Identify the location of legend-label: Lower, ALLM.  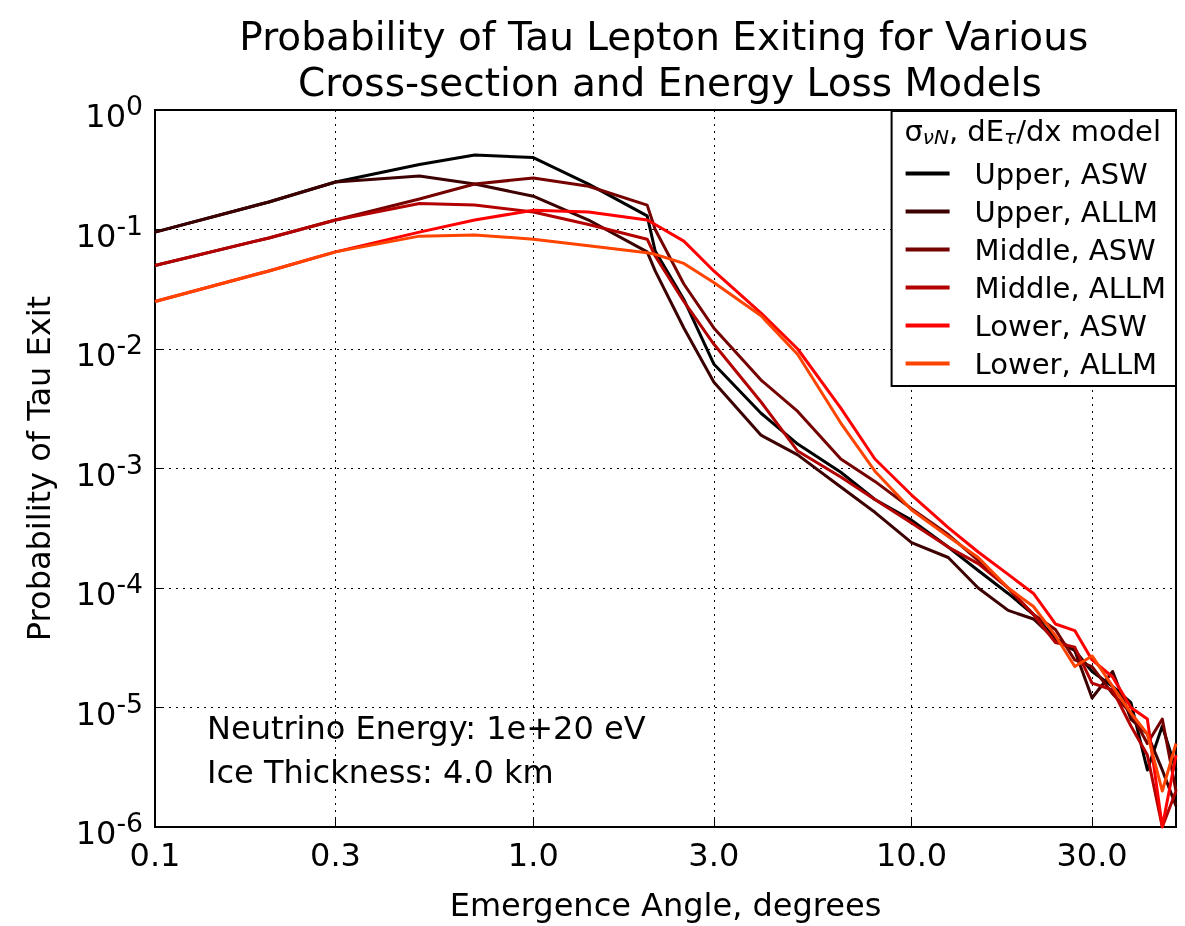
(1066, 363).